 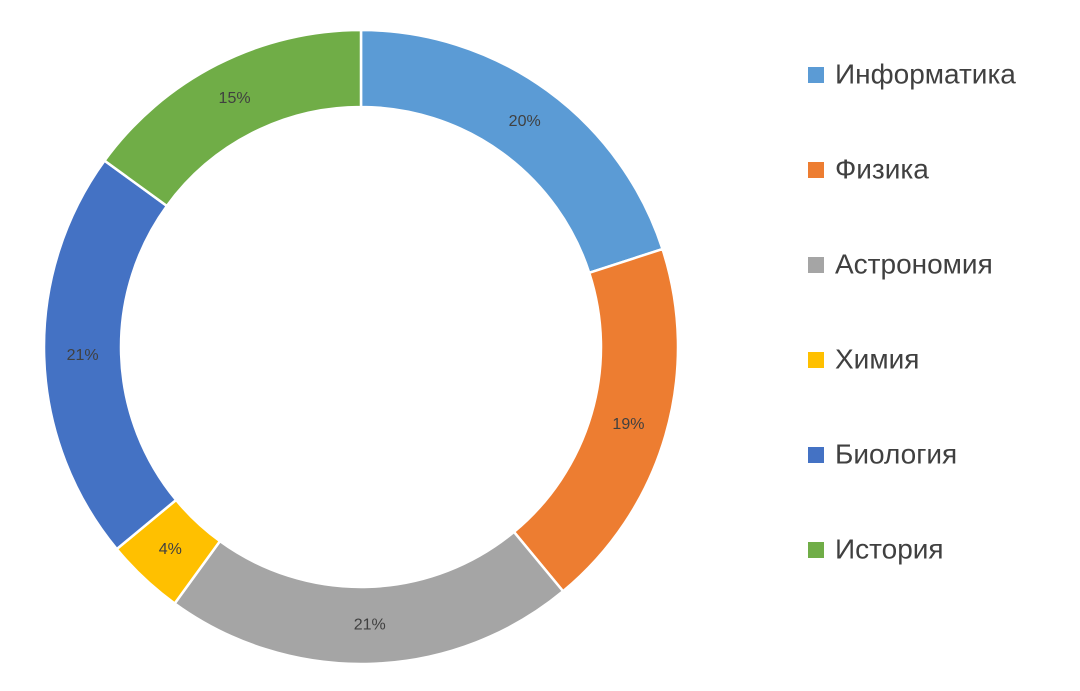 What do you see at coordinates (914, 263) in the screenshot?
I see `legend-label: Астрономия` at bounding box center [914, 263].